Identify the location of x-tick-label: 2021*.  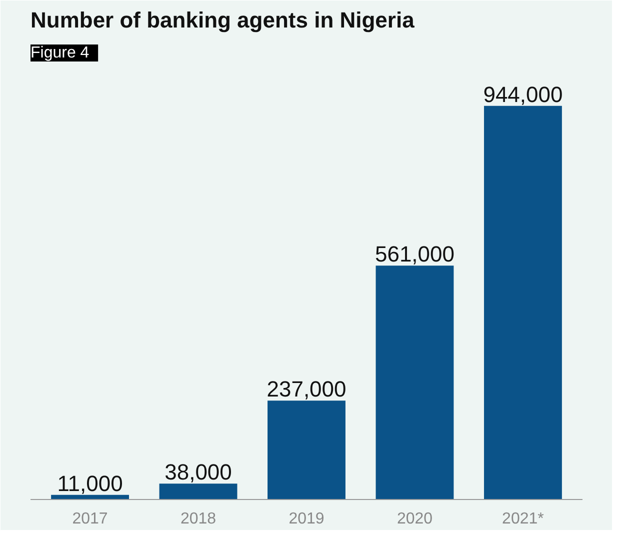
(523, 519).